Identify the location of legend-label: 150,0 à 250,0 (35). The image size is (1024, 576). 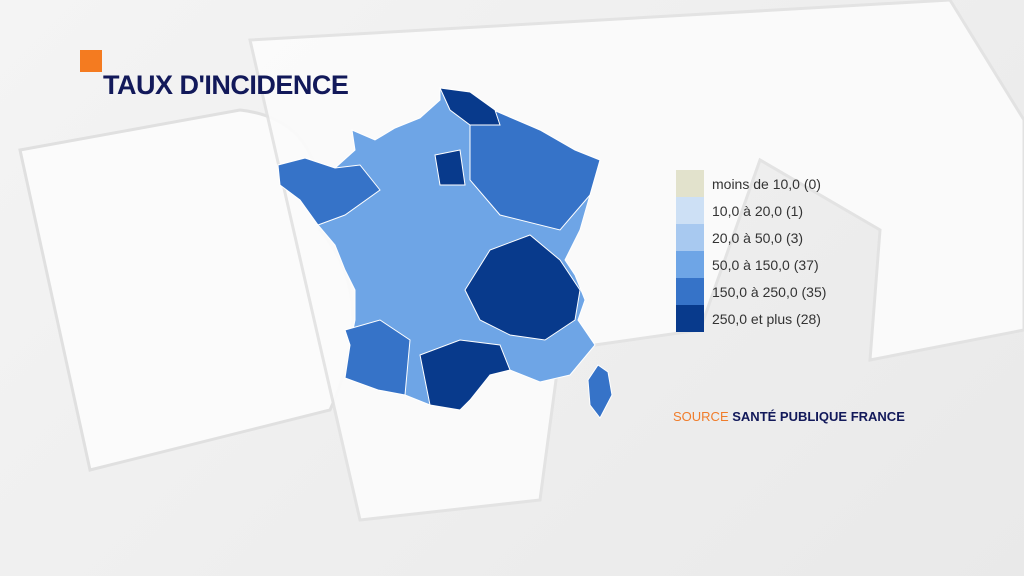
(769, 291).